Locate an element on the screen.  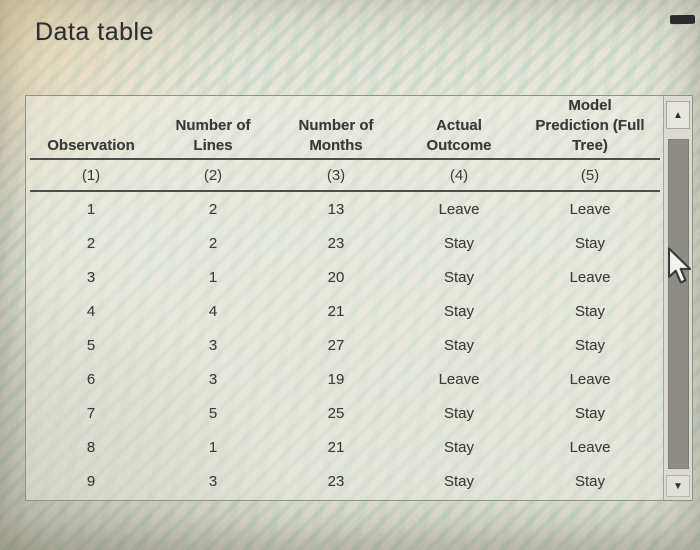
scrollbar-thumb is located at coordinates (678, 304).